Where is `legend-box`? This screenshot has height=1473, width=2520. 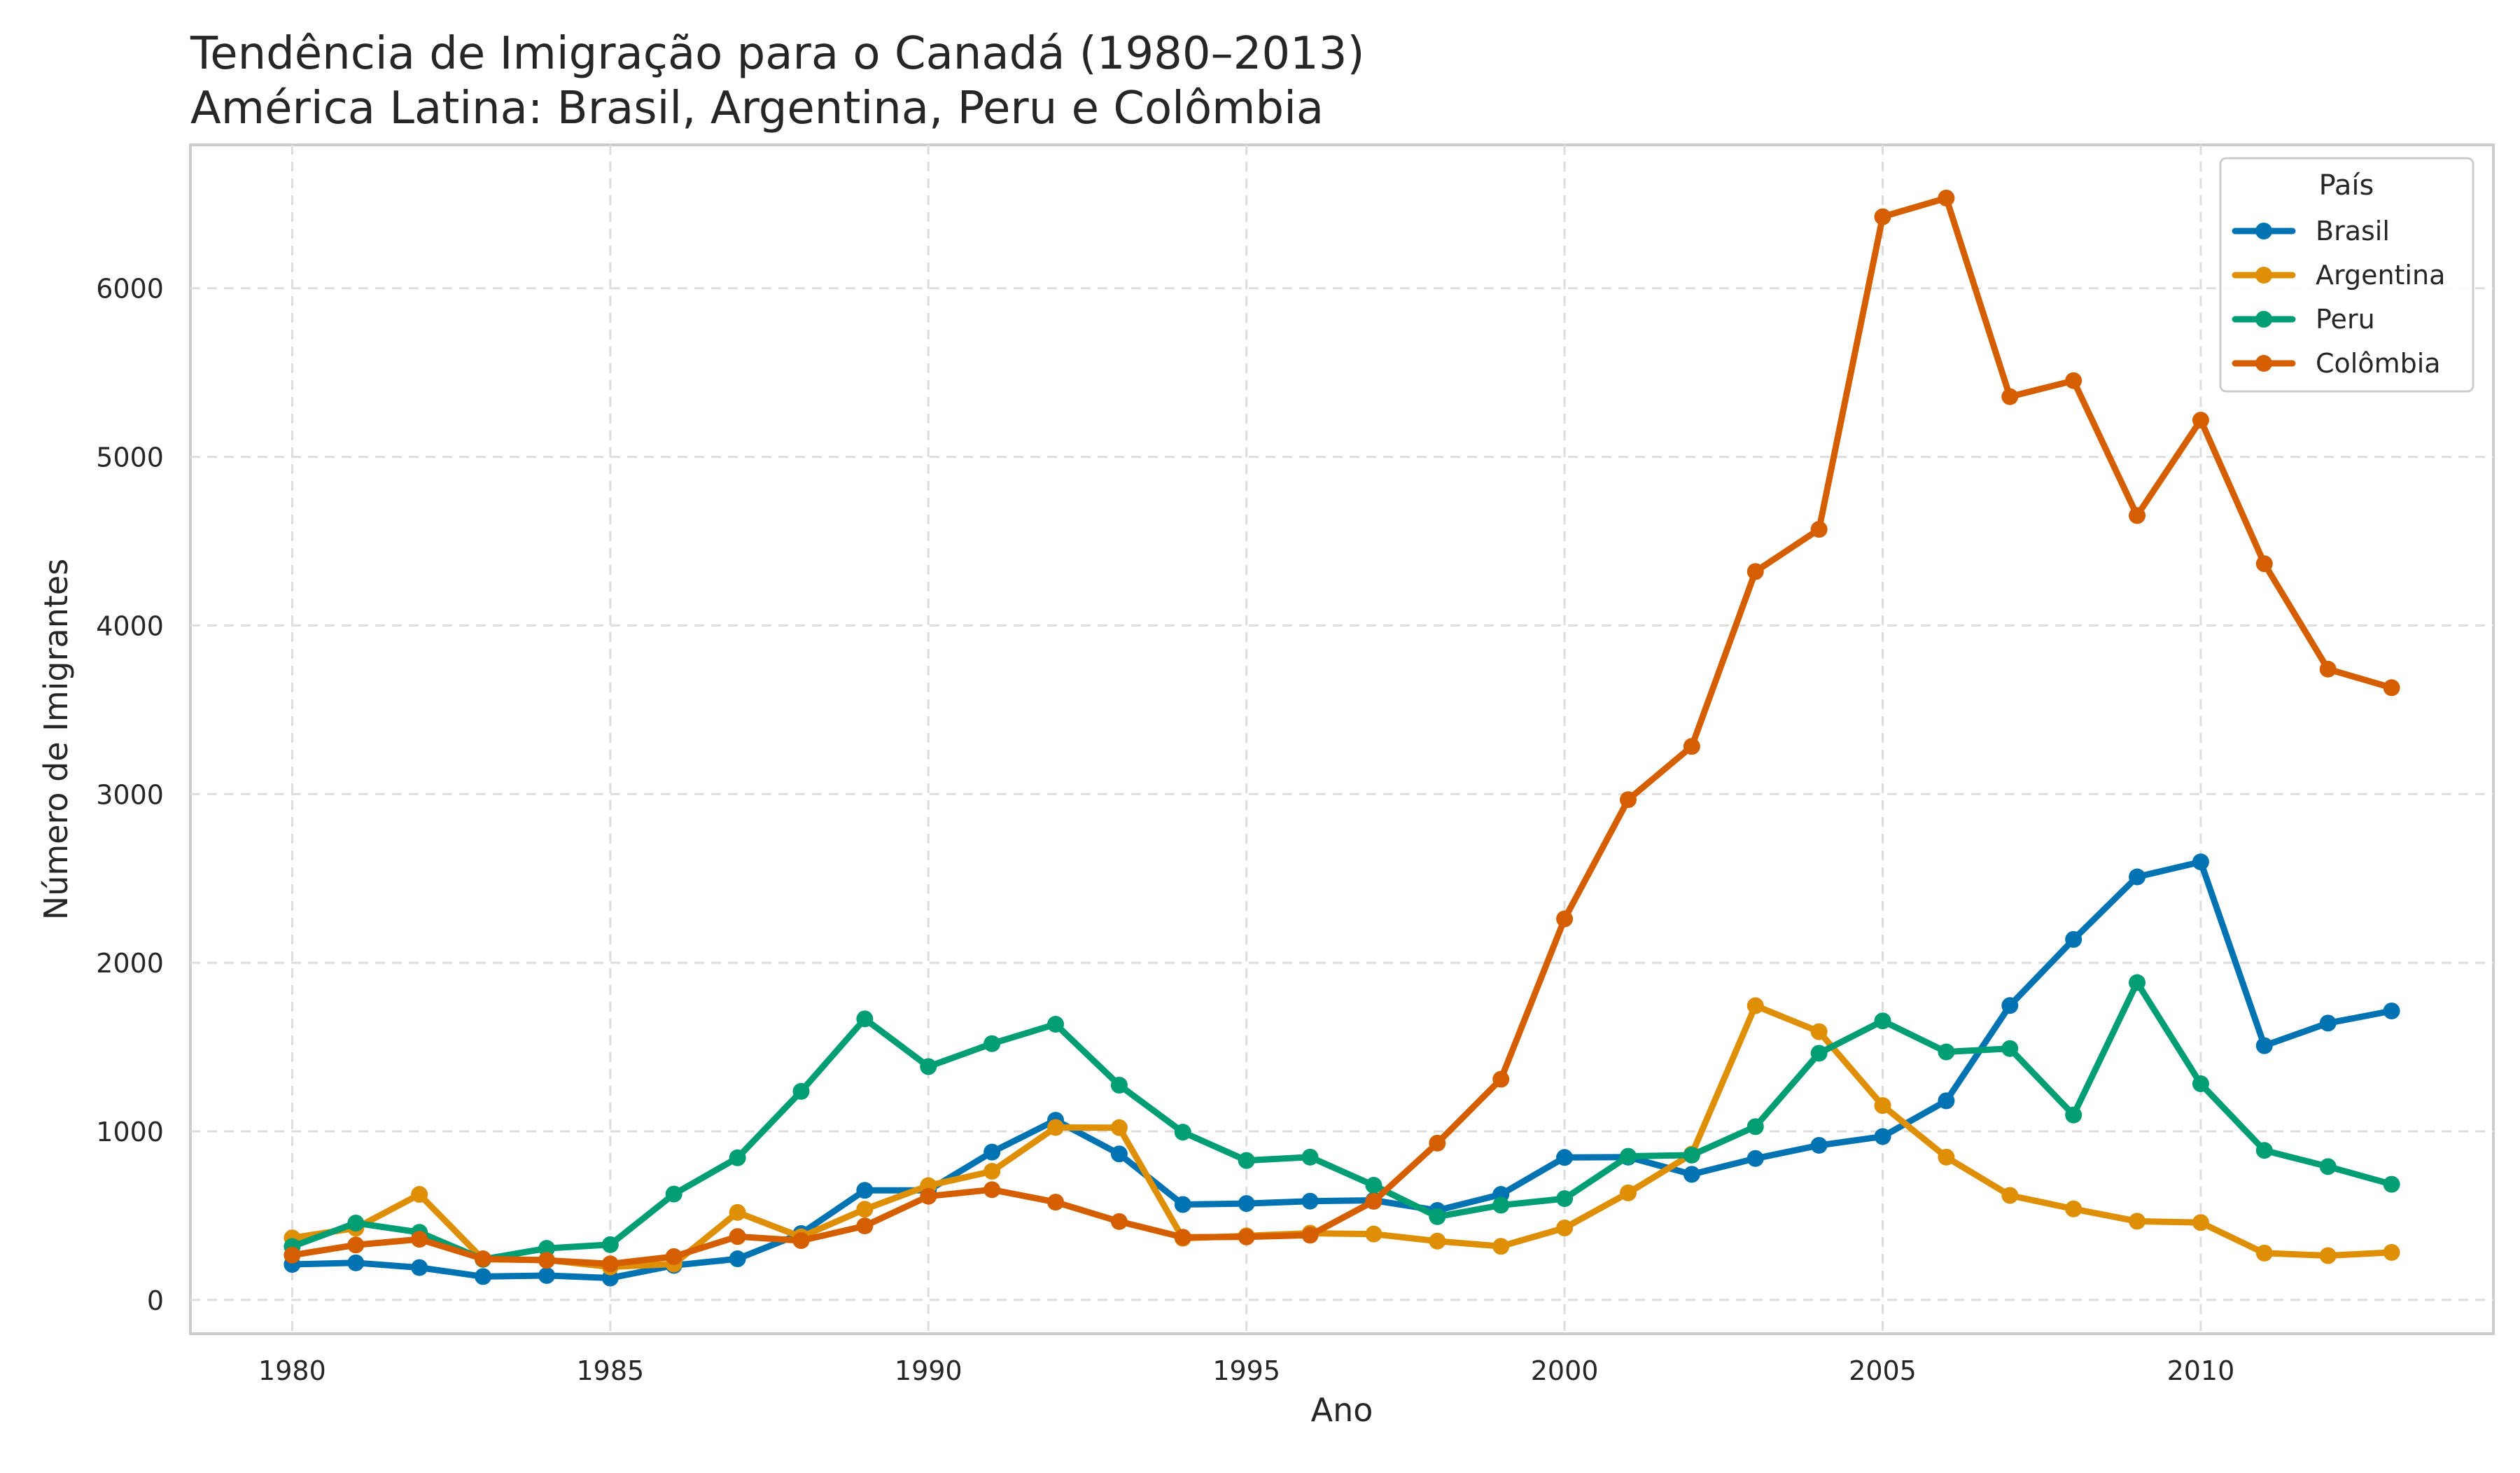
legend-box is located at coordinates (2346, 275).